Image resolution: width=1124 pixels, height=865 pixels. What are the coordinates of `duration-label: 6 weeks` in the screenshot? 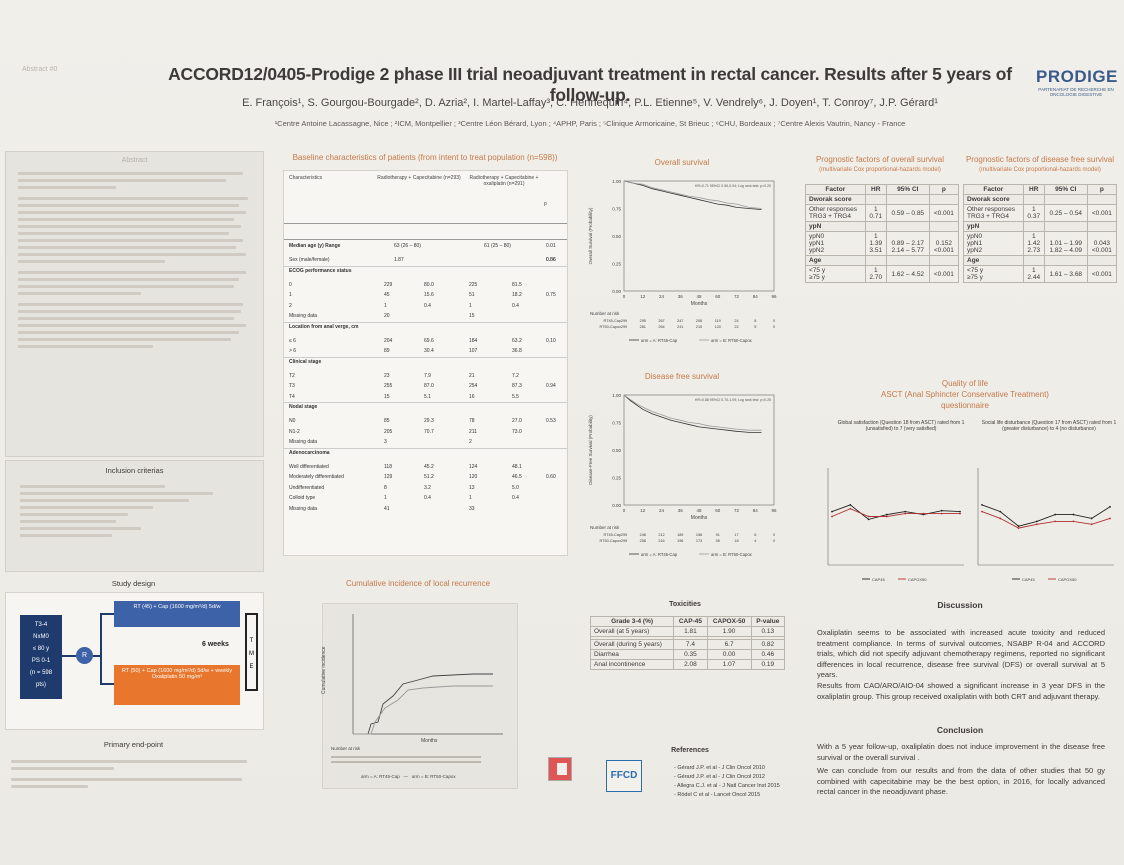 It's located at (215, 644).